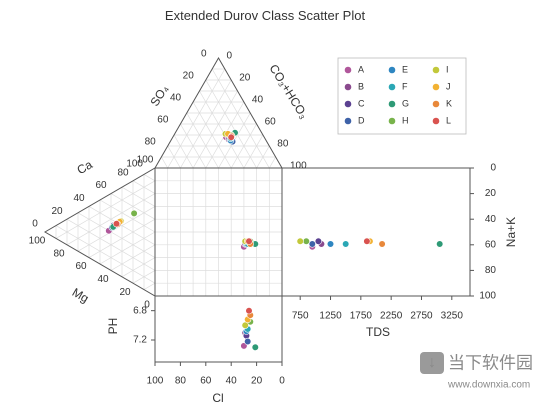 The width and height of the screenshot is (550, 410). What do you see at coordinates (448, 120) in the screenshot?
I see `legend-label-l: L` at bounding box center [448, 120].